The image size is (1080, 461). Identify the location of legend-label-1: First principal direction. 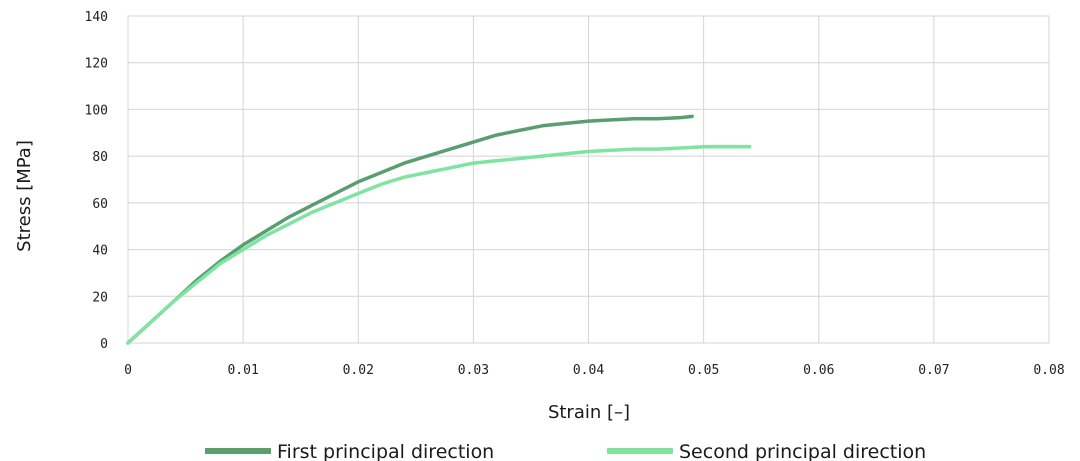
(385, 451).